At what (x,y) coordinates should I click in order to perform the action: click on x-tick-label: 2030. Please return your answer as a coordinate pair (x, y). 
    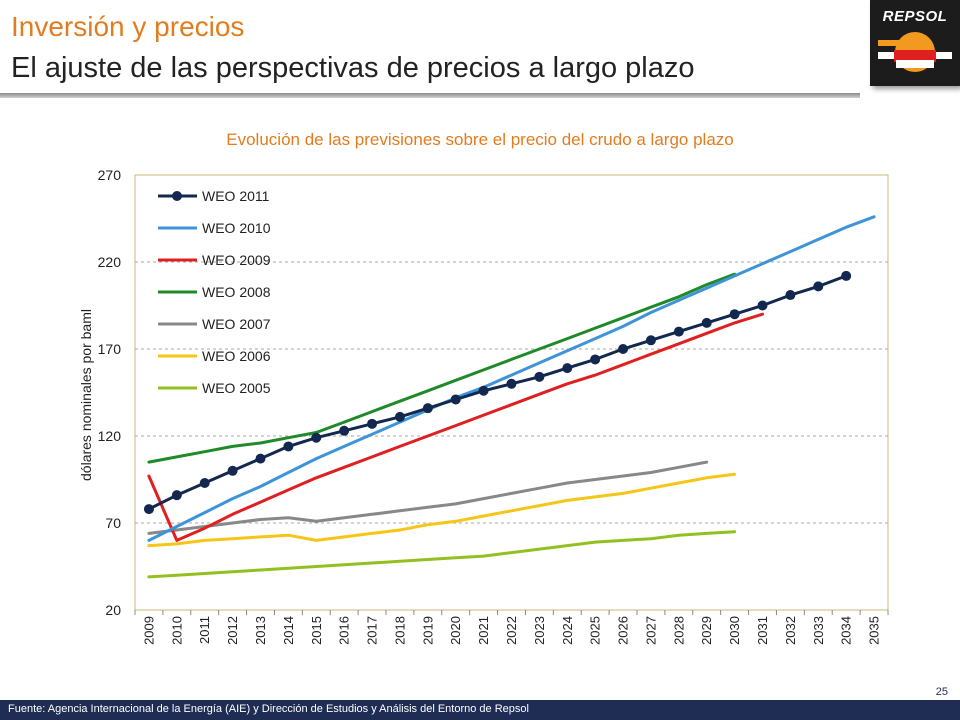
    Looking at the image, I should click on (734, 630).